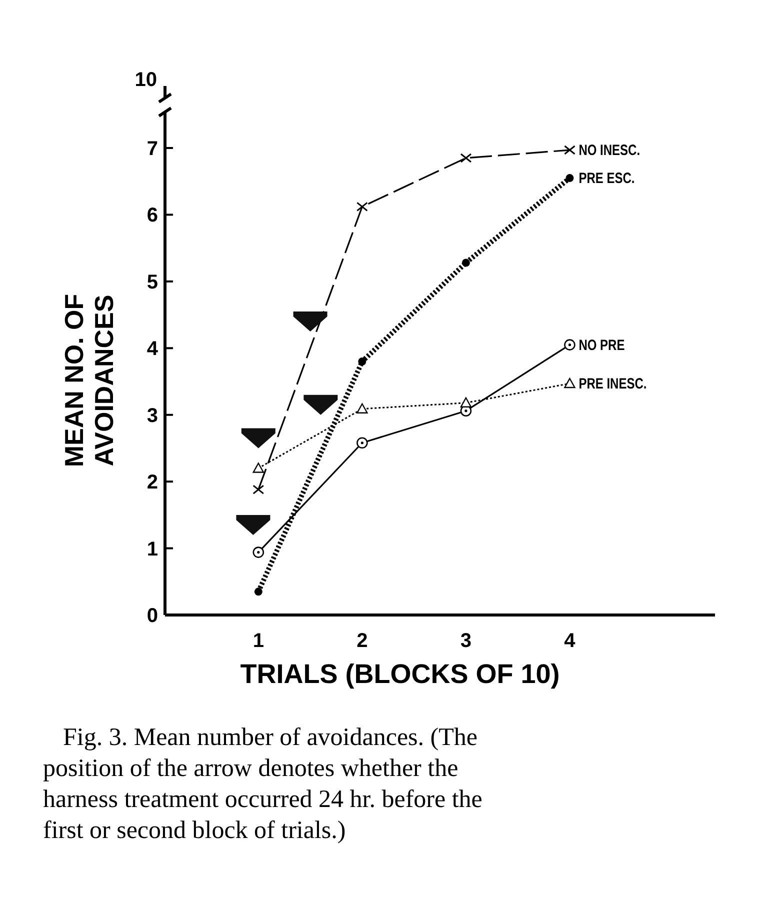 The image size is (768, 902). Describe the element at coordinates (152, 616) in the screenshot. I see `y-tick-label: 0` at that location.